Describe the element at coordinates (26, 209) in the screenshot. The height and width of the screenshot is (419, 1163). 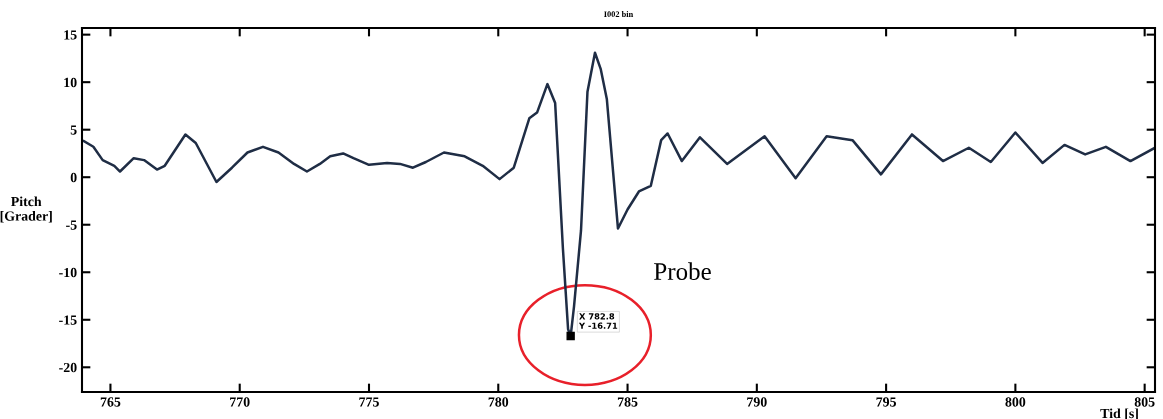
I see `y-axis-title: Pitch [Grader]` at that location.